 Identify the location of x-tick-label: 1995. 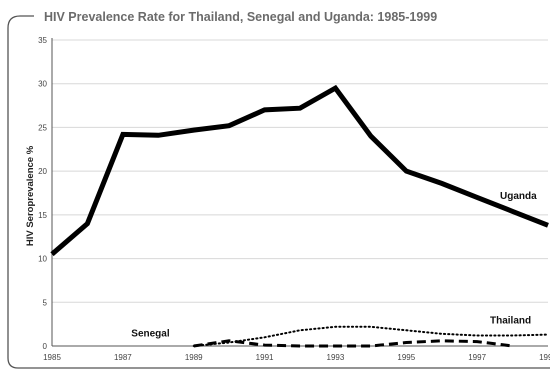
(406, 357).